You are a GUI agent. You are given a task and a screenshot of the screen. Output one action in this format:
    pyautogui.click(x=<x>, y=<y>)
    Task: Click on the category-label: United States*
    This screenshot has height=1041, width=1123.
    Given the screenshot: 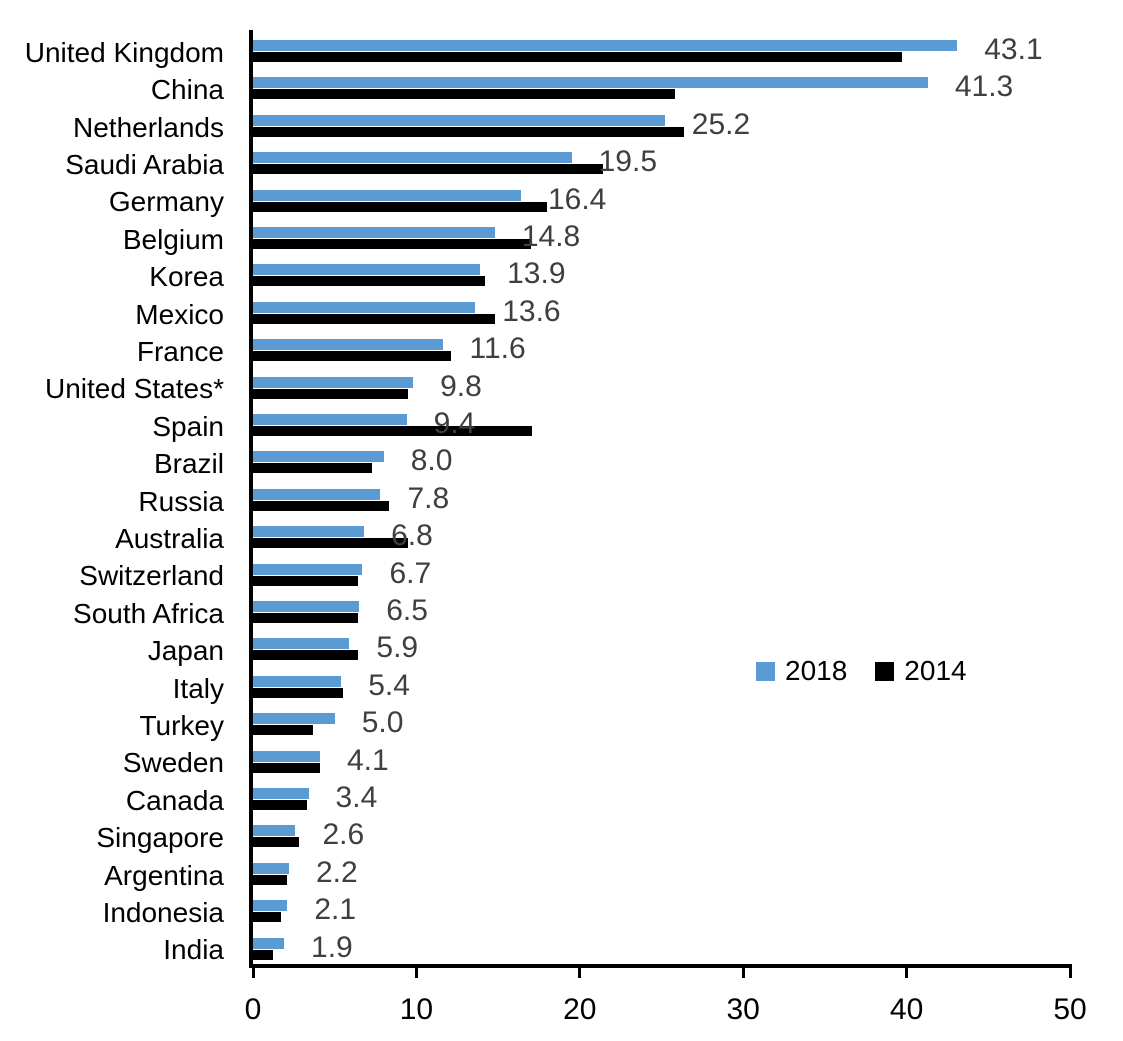 What is the action you would take?
    pyautogui.click(x=134, y=389)
    